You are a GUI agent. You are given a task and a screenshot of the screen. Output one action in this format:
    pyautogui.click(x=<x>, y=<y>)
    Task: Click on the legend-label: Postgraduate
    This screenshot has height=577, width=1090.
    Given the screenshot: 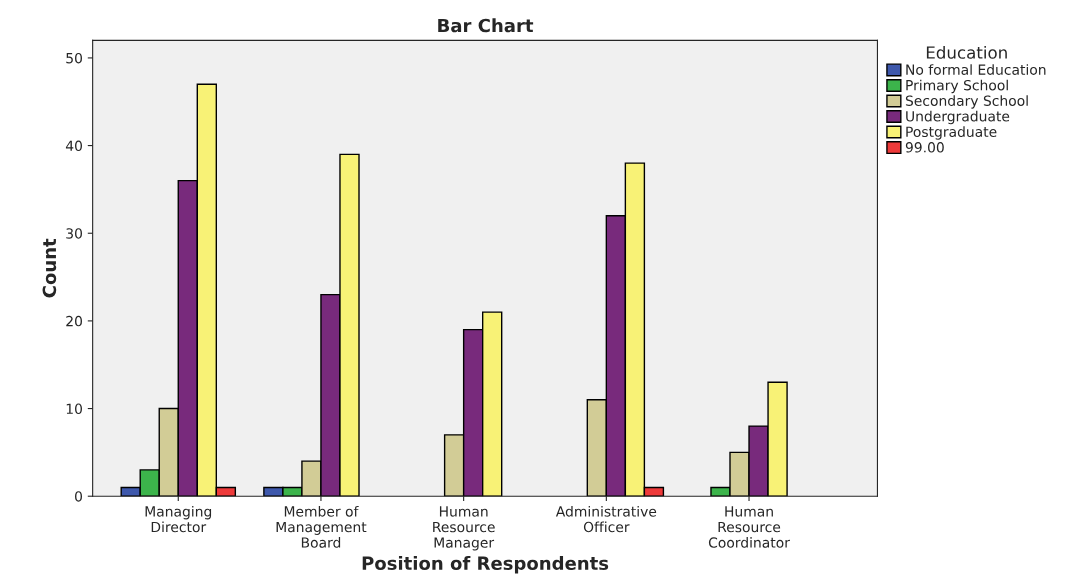 What is the action you would take?
    pyautogui.click(x=951, y=133)
    